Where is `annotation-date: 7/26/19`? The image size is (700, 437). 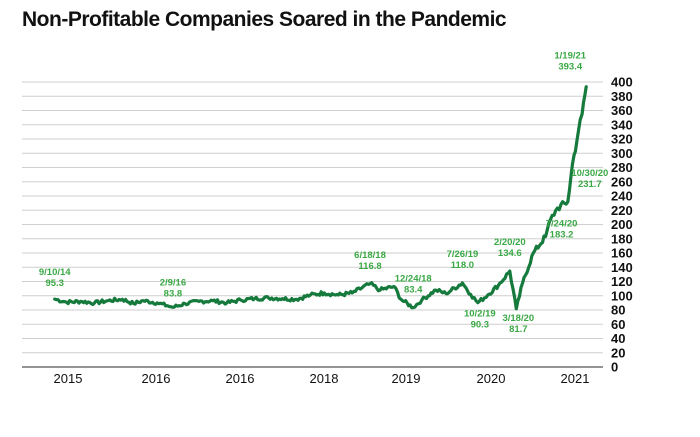 annotation-date: 7/26/19 is located at coordinates (463, 254).